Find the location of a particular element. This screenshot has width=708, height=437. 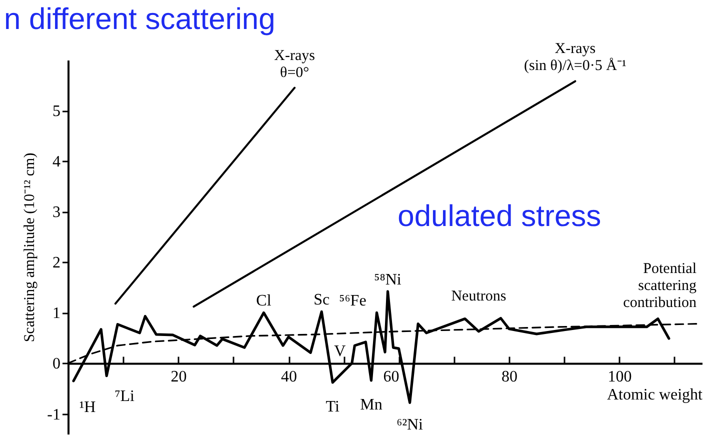

x-tick-label: 100 is located at coordinates (620, 377).